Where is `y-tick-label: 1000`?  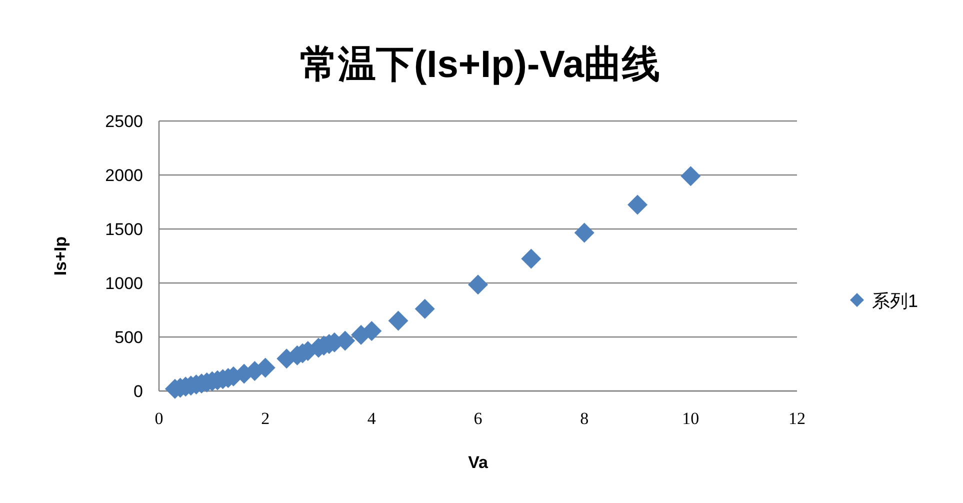
y-tick-label: 1000 is located at coordinates (124, 283).